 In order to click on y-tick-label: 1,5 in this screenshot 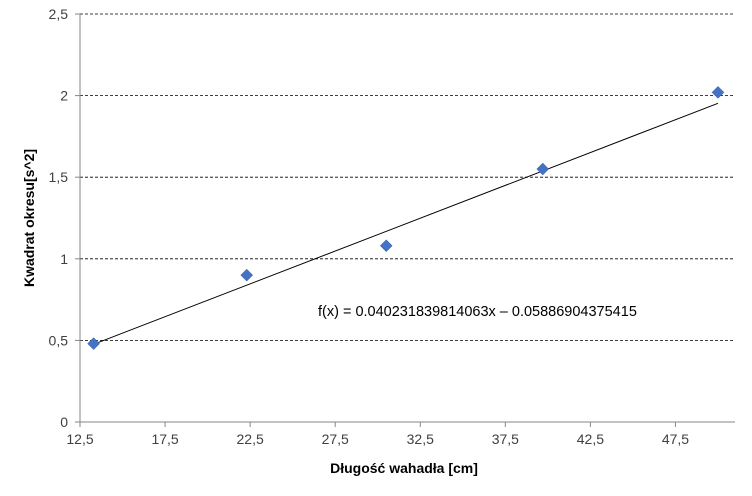, I will do `click(59, 177)`.